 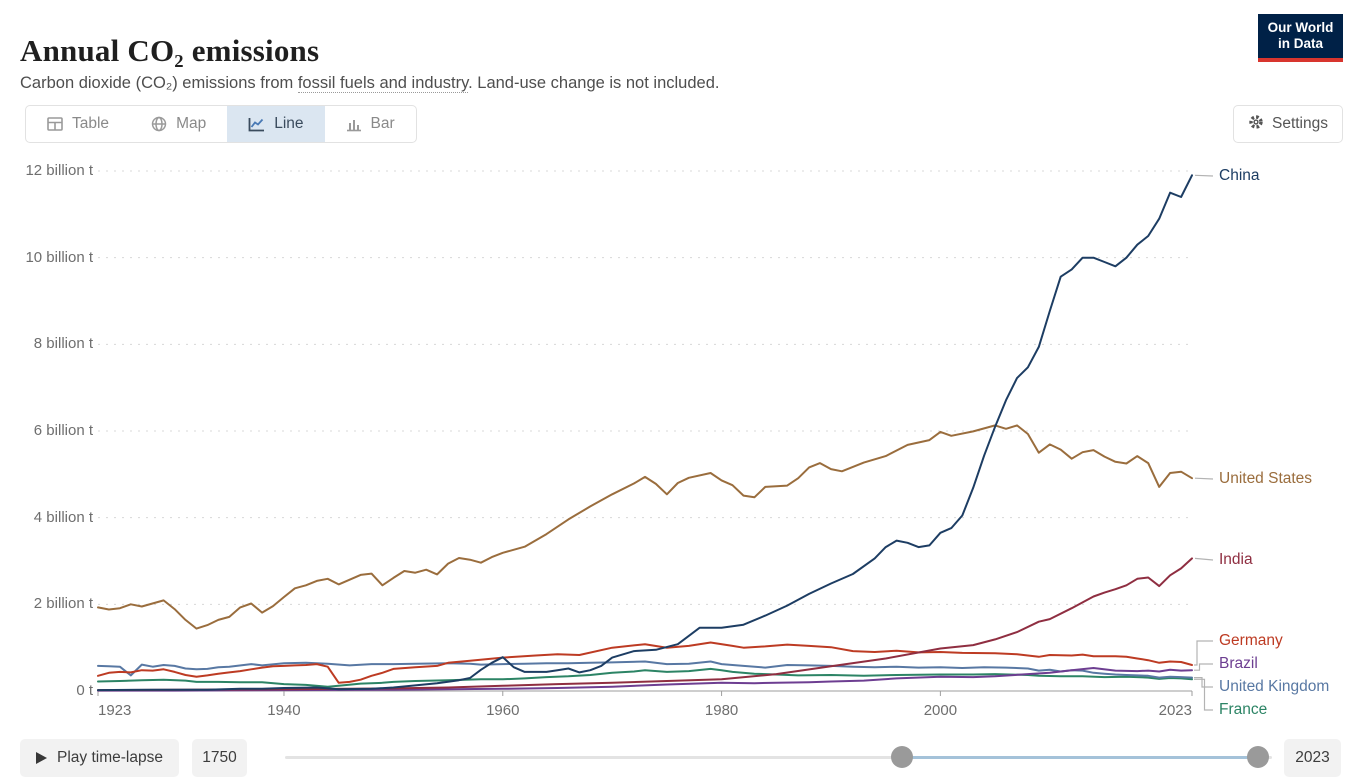 I want to click on series-line-germany, so click(x=645, y=662).